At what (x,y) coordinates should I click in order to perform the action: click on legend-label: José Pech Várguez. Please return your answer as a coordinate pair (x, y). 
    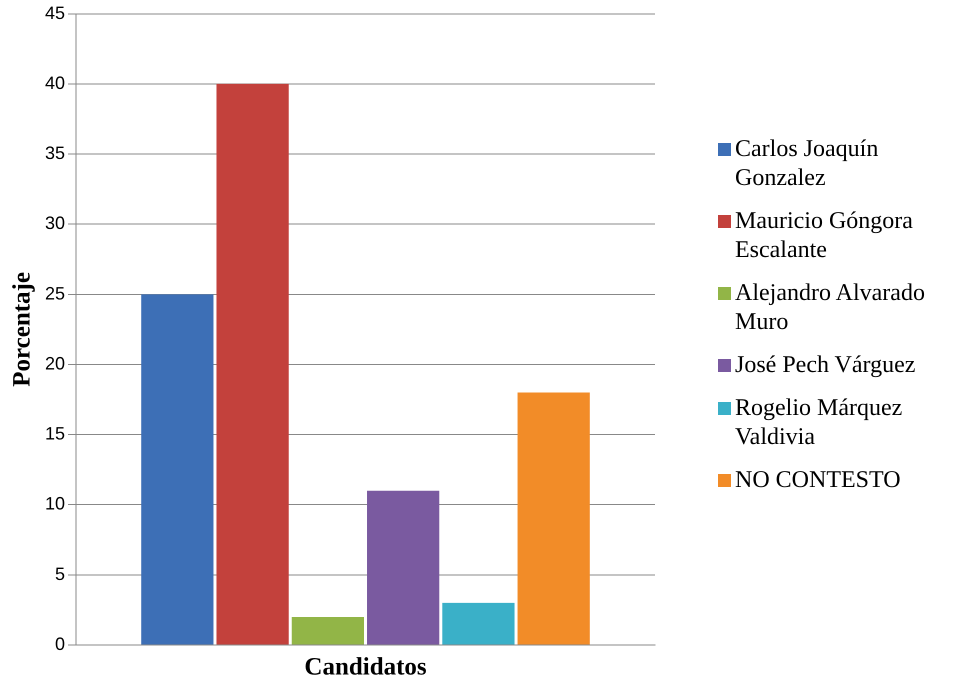
    Looking at the image, I should click on (825, 365).